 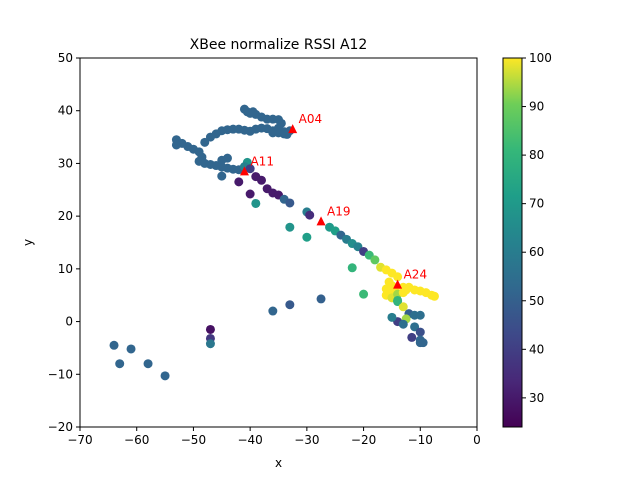 What do you see at coordinates (536, 398) in the screenshot?
I see `colorbar-tick-label: 30` at bounding box center [536, 398].